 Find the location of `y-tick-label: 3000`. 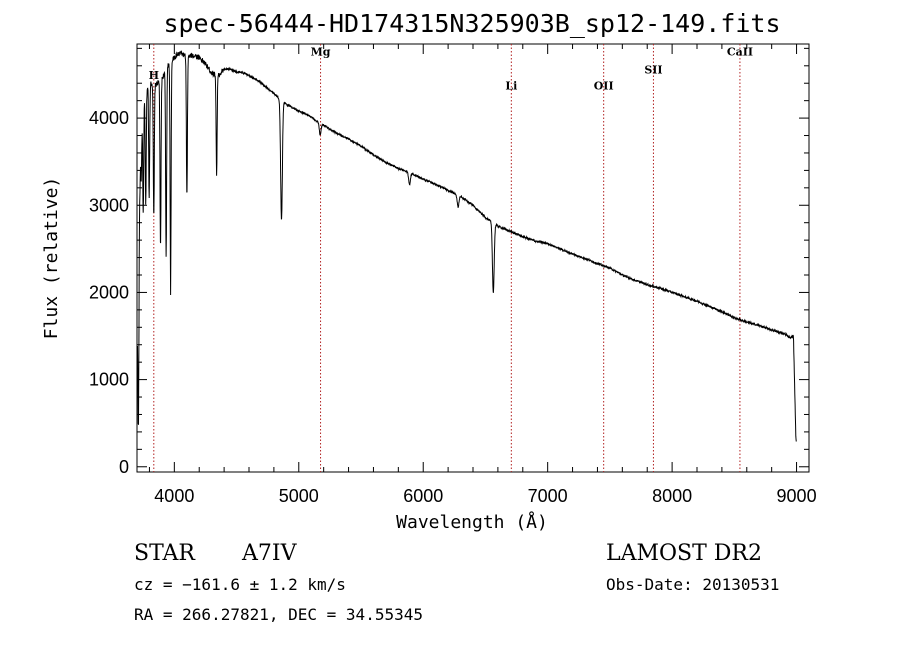

y-tick-label: 3000 is located at coordinates (109, 205).